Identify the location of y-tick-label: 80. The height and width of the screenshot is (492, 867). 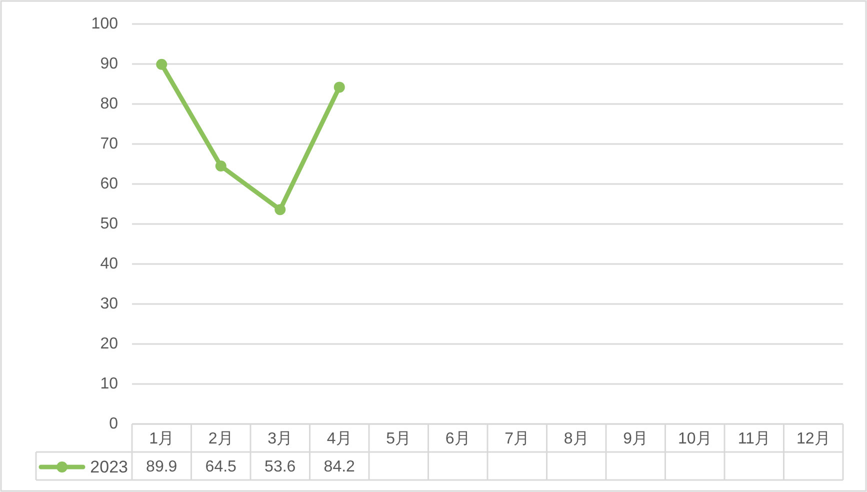
(109, 104).